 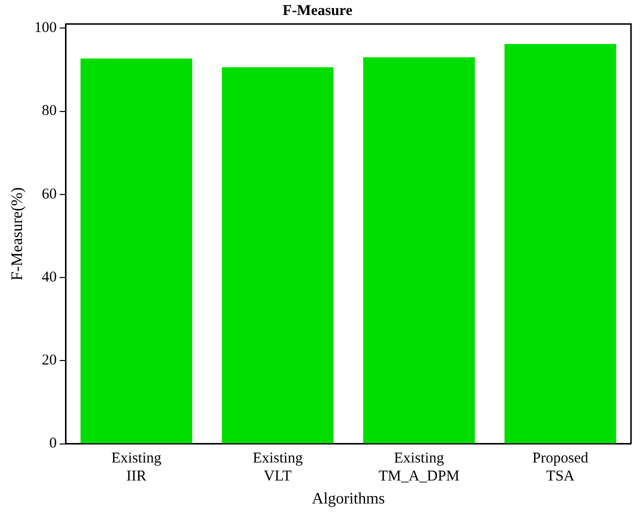 I want to click on y-axis-title: F-Measure(%), so click(x=17, y=234).